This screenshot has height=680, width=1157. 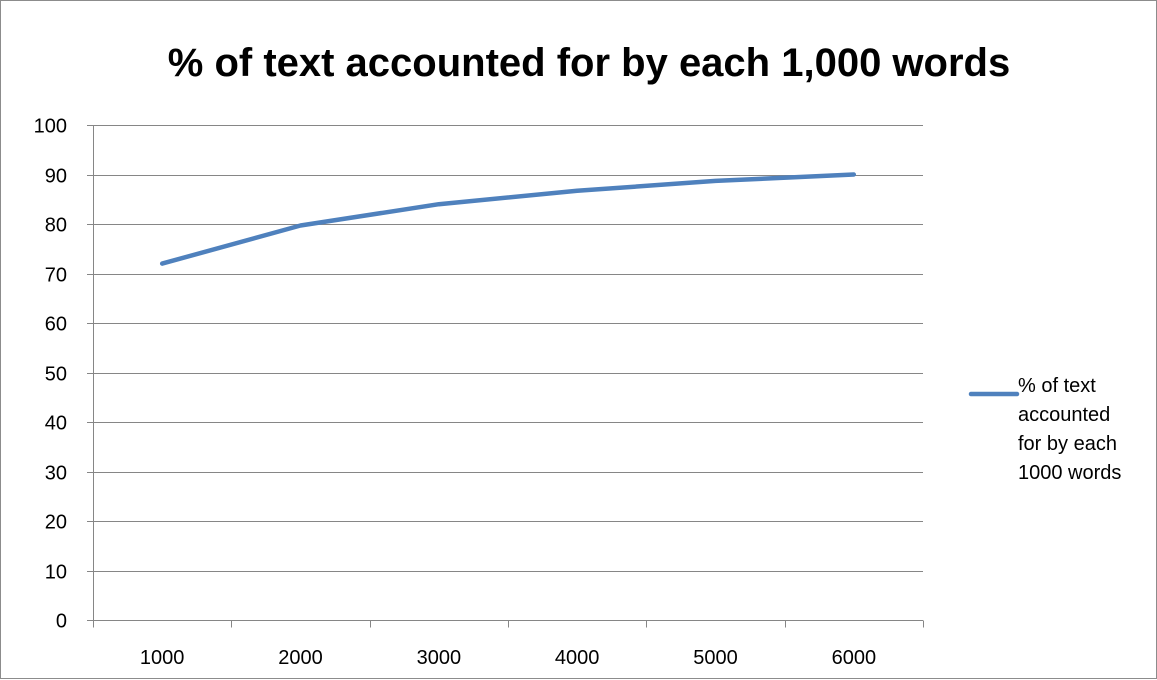 What do you see at coordinates (508, 658) in the screenshot?
I see `x-axis-tick-labels: 1000 2000 3000 4000 5000 6000` at bounding box center [508, 658].